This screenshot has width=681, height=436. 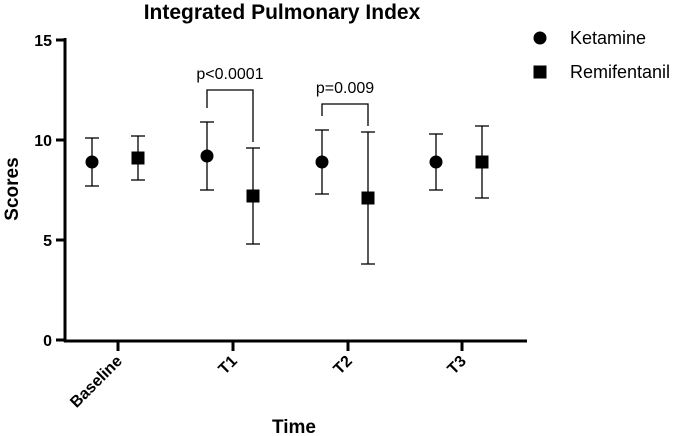 What do you see at coordinates (282, 12) in the screenshot?
I see `chart-title: Integrated Pulmonary Index` at bounding box center [282, 12].